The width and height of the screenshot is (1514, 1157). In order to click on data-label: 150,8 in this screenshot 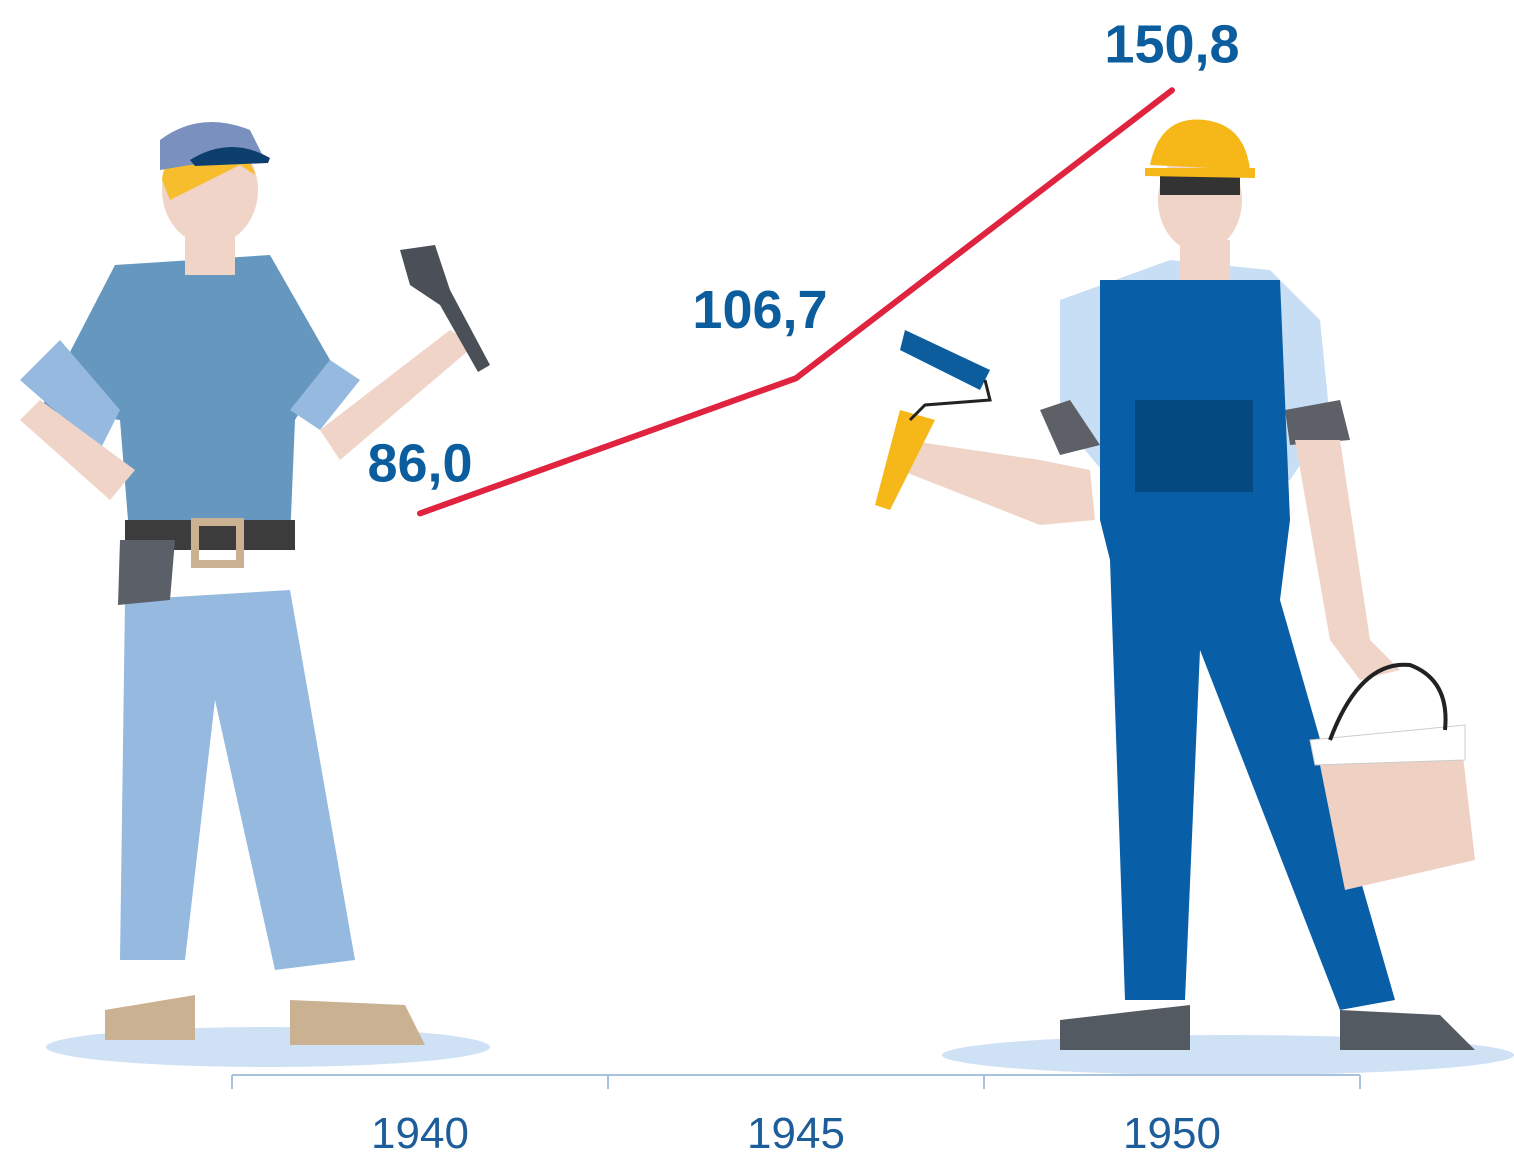, I will do `click(1171, 44)`.